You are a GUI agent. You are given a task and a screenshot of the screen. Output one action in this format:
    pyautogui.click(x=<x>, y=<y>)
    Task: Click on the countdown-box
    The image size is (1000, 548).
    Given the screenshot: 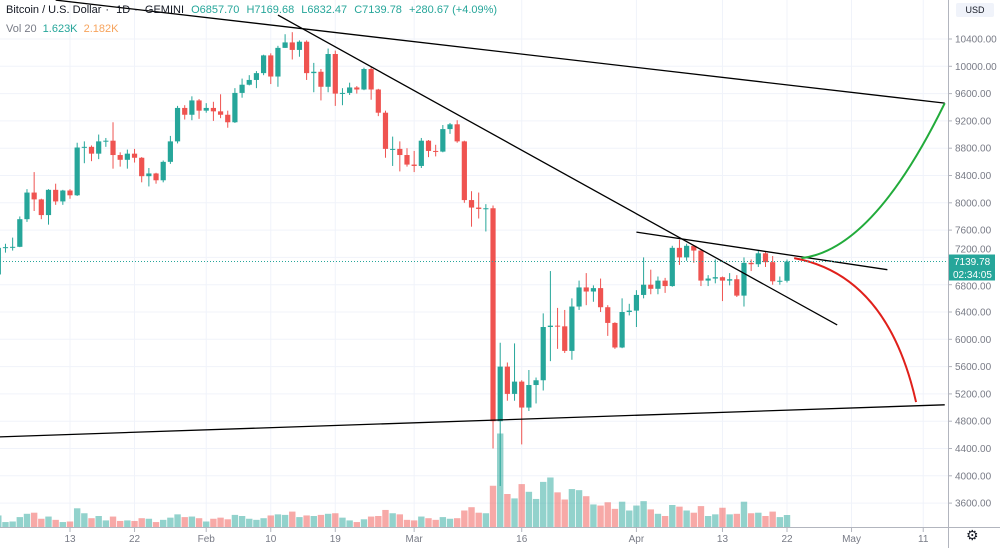 What is the action you would take?
    pyautogui.click(x=972, y=274)
    